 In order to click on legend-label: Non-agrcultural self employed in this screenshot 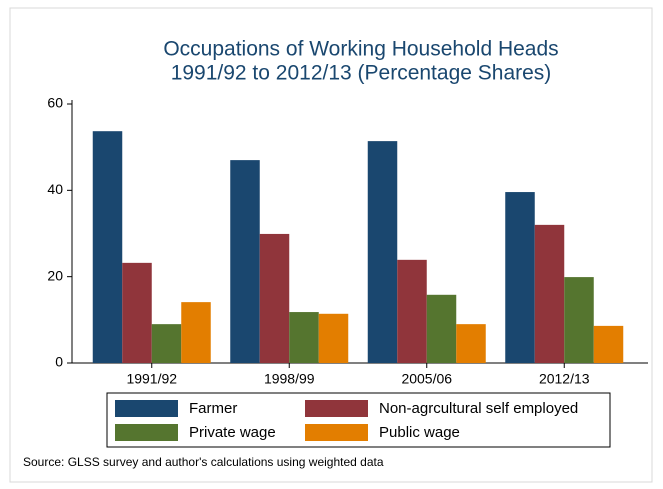, I will do `click(478, 408)`.